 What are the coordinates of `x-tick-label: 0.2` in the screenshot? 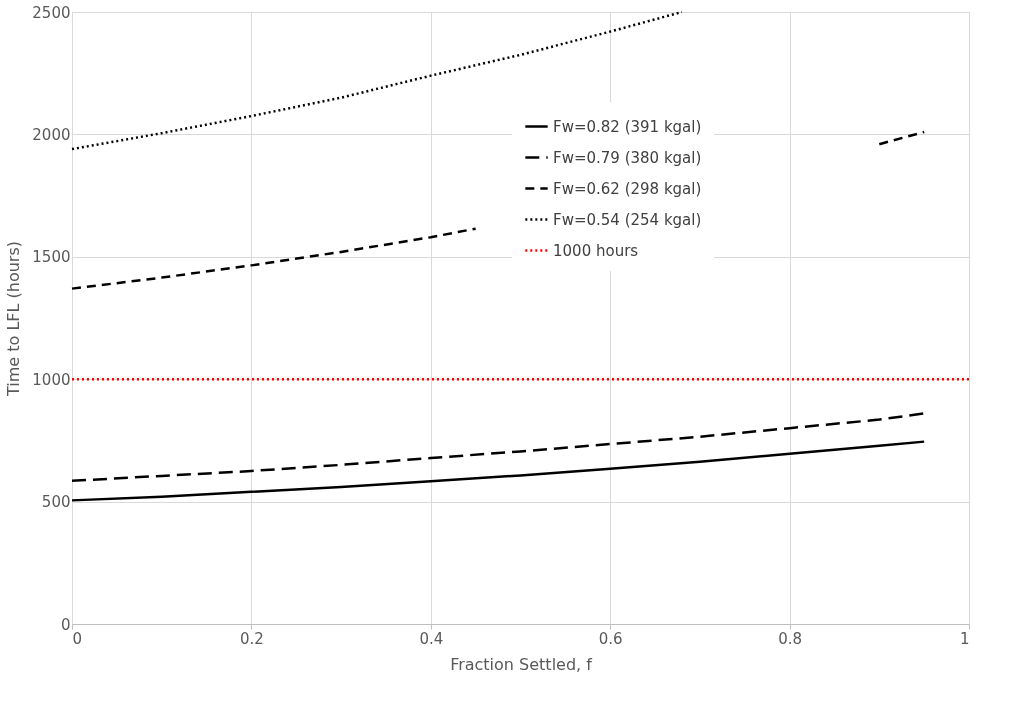 It's located at (251, 638).